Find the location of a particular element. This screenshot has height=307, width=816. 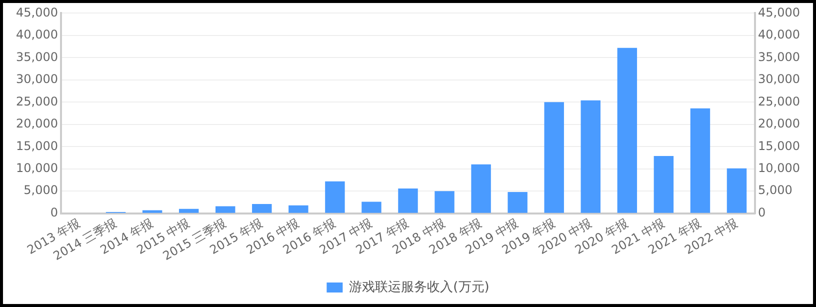

y2-tick-label: 35,000 is located at coordinates (779, 57).